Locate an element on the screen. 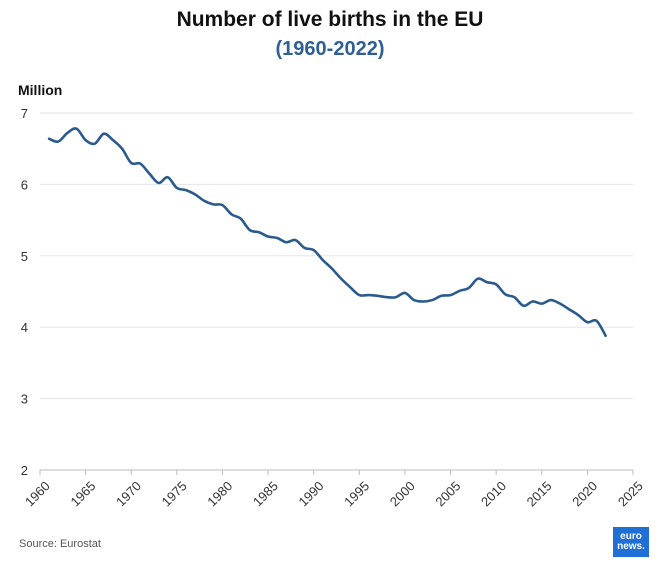  x-tick-label: 1995 is located at coordinates (356, 493).